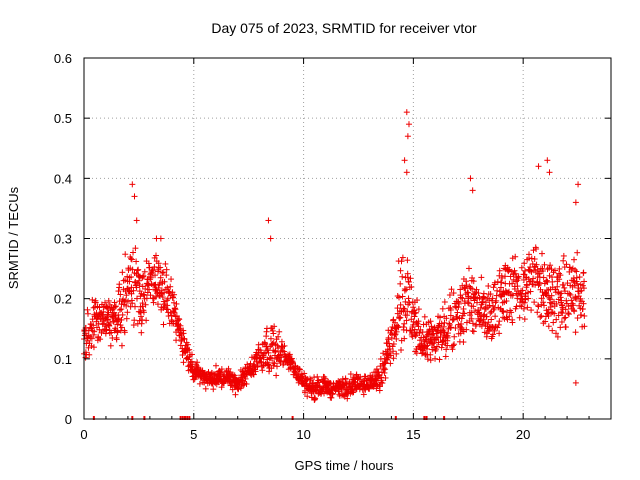  I want to click on x-tick-label: 5, so click(193, 434).